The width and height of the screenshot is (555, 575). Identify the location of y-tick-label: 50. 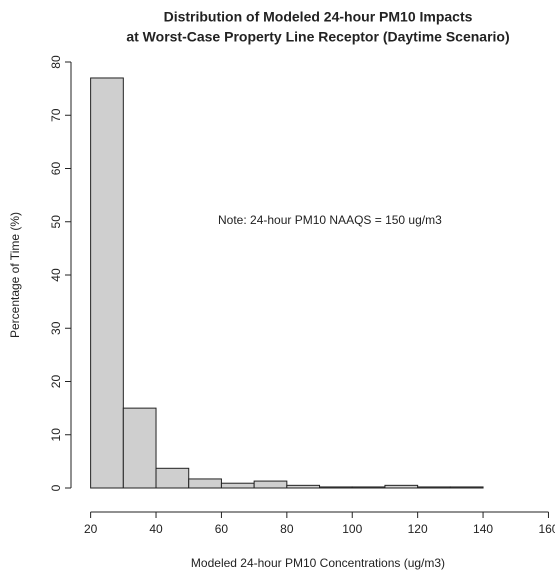
(56, 222).